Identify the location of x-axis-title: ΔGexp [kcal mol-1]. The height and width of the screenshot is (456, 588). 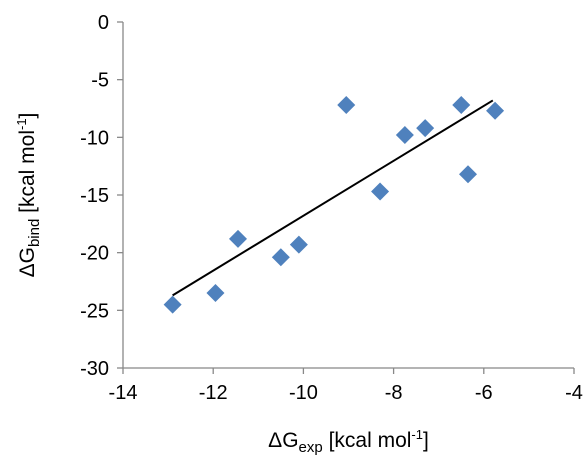
(348, 441).